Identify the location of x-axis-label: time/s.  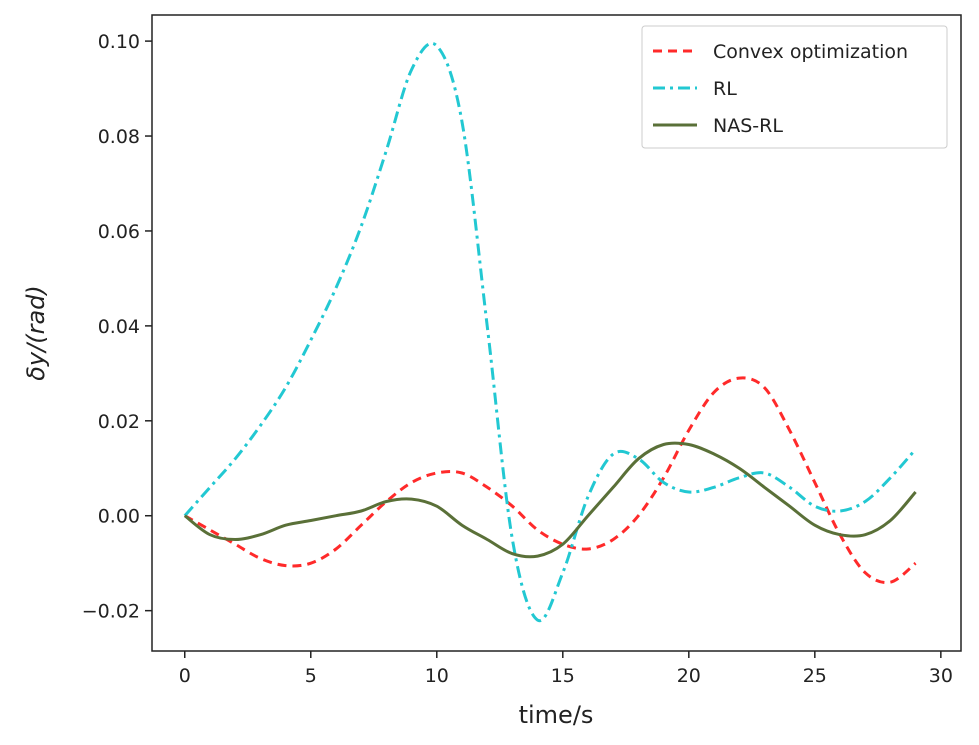
(556, 715).